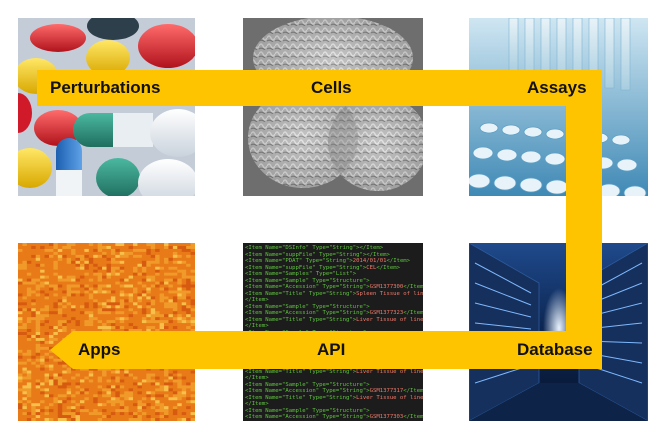 This screenshot has width=666, height=441. What do you see at coordinates (331, 349) in the screenshot?
I see `api-label: API` at bounding box center [331, 349].